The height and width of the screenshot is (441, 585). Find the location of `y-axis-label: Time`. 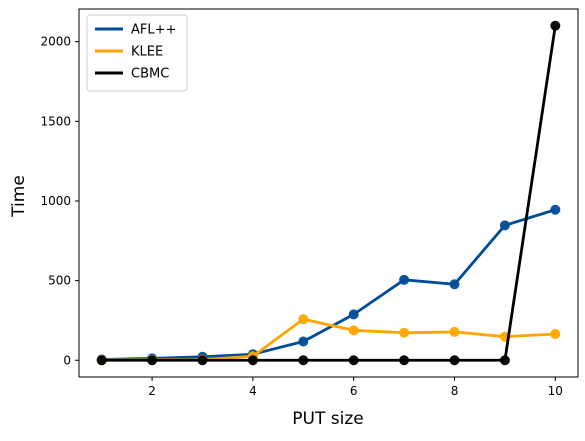

y-axis-label: Time is located at coordinates (19, 196).